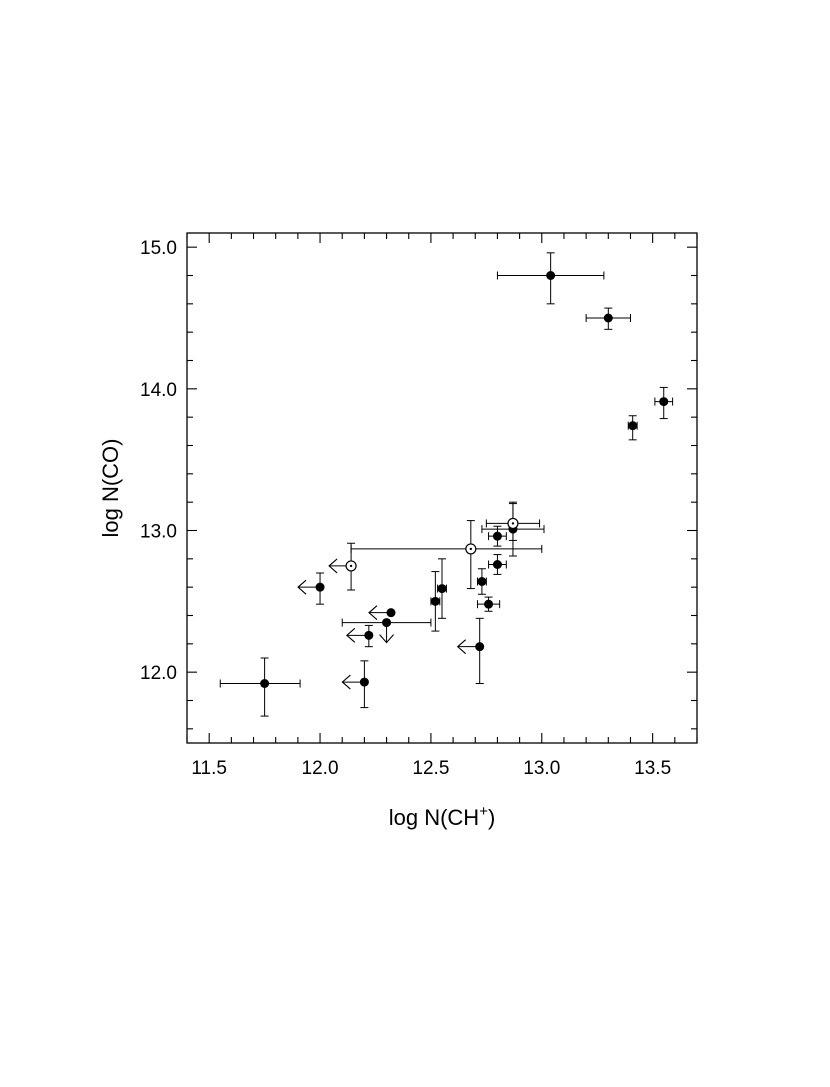  What do you see at coordinates (491, 817) in the screenshot?
I see `x-axis-label-close: )` at bounding box center [491, 817].